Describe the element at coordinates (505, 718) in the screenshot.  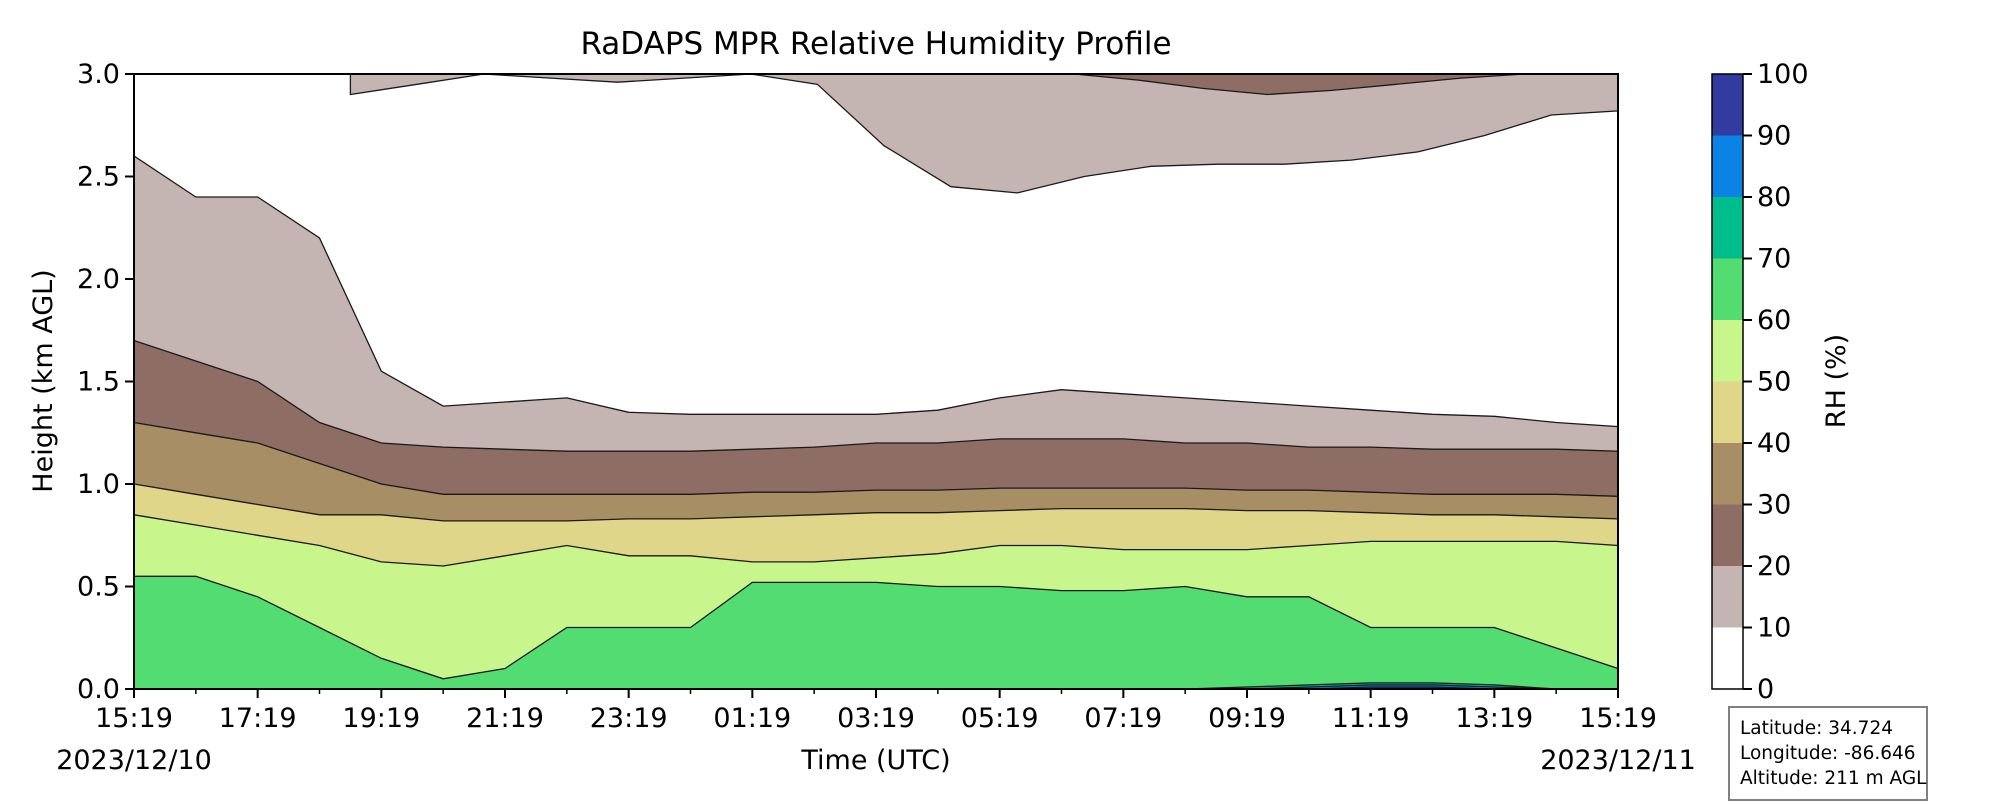
I see `x-tick-label: 21:19` at that location.